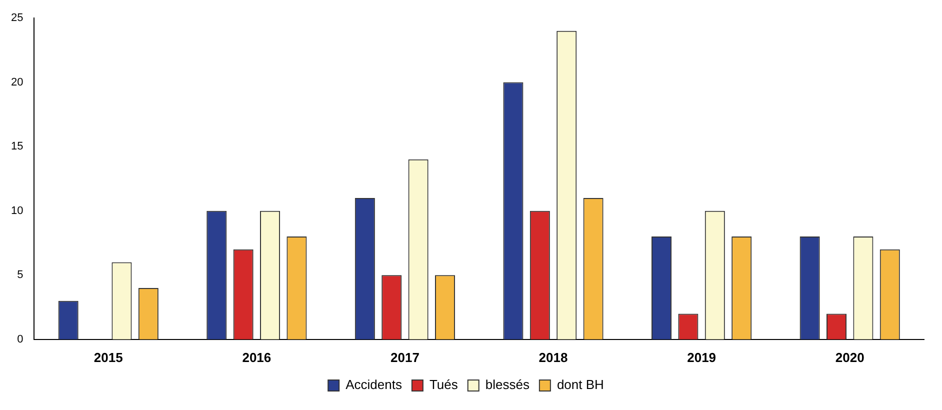 The width and height of the screenshot is (942, 410). I want to click on x-tick-label: 2017, so click(405, 357).